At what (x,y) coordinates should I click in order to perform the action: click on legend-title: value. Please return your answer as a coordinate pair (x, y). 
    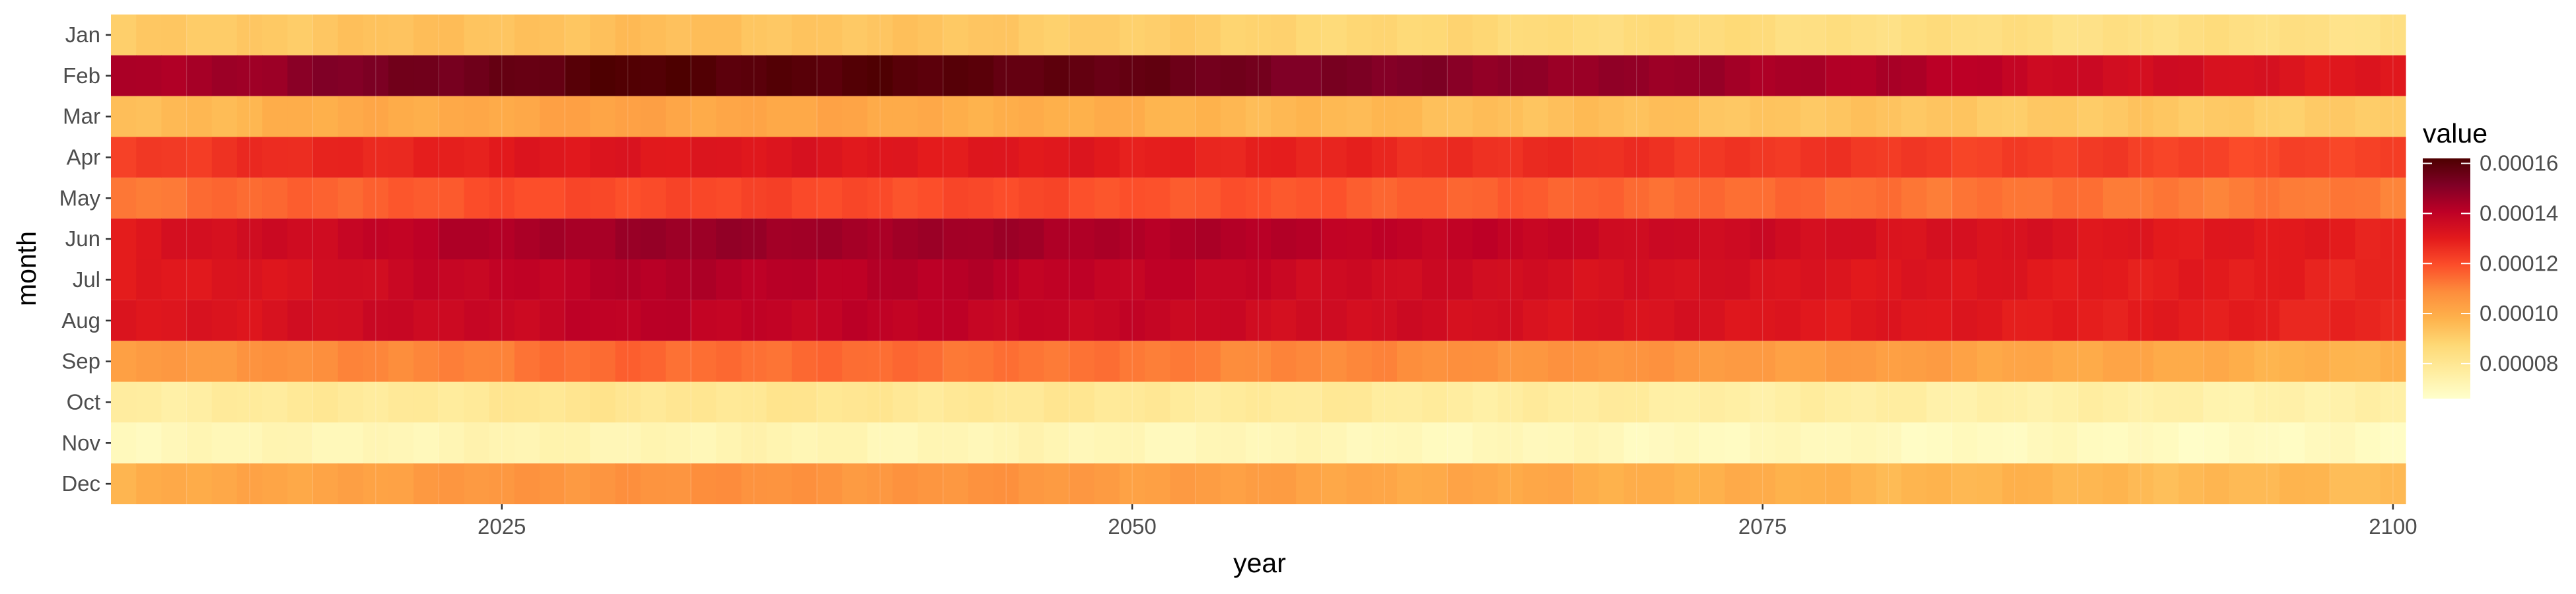
    Looking at the image, I should click on (2455, 133).